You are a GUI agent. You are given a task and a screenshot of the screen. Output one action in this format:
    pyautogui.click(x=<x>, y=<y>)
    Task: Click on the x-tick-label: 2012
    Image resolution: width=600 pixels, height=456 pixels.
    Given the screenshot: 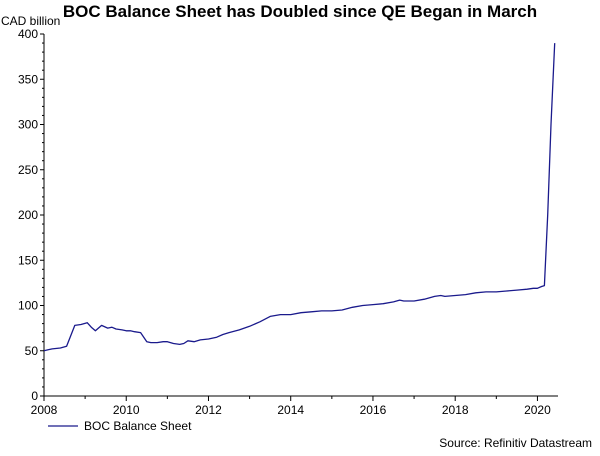 What is the action you would take?
    pyautogui.click(x=208, y=410)
    